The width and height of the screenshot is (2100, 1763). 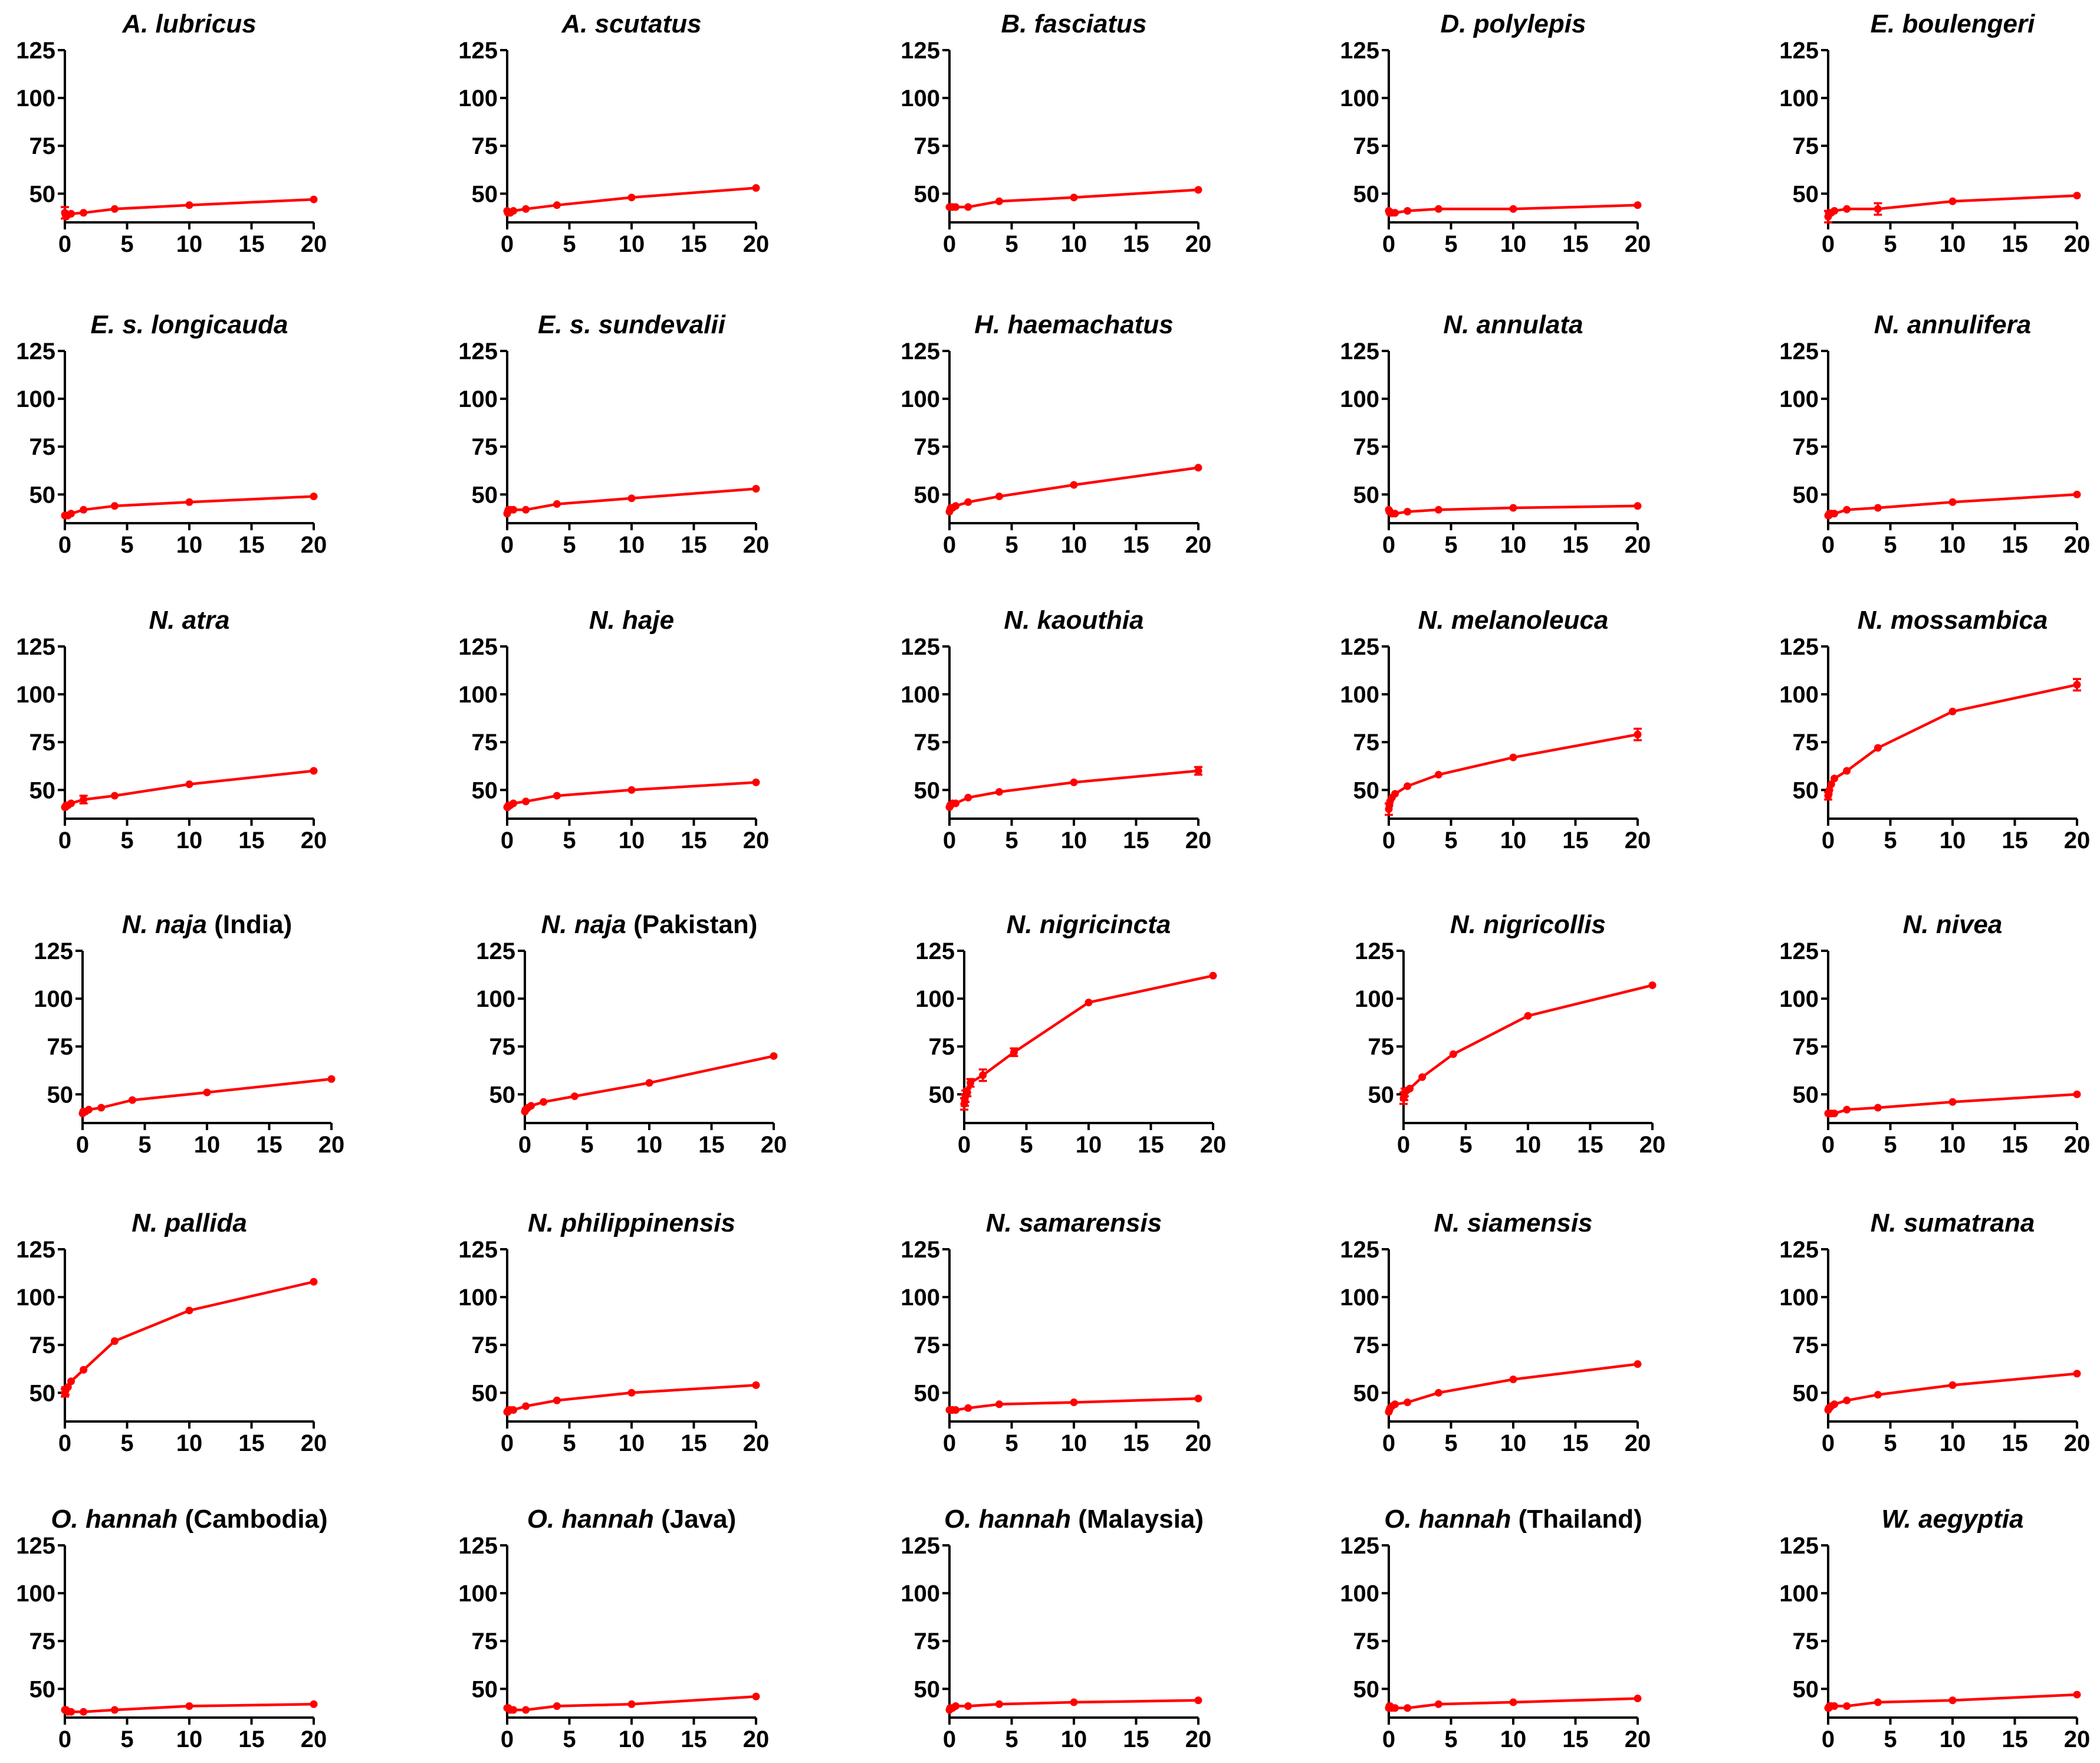 What do you see at coordinates (1056, 434) in the screenshot?
I see `chart-panel: H. haemachatus 50 75 100 125 0 5 10 15 20` at bounding box center [1056, 434].